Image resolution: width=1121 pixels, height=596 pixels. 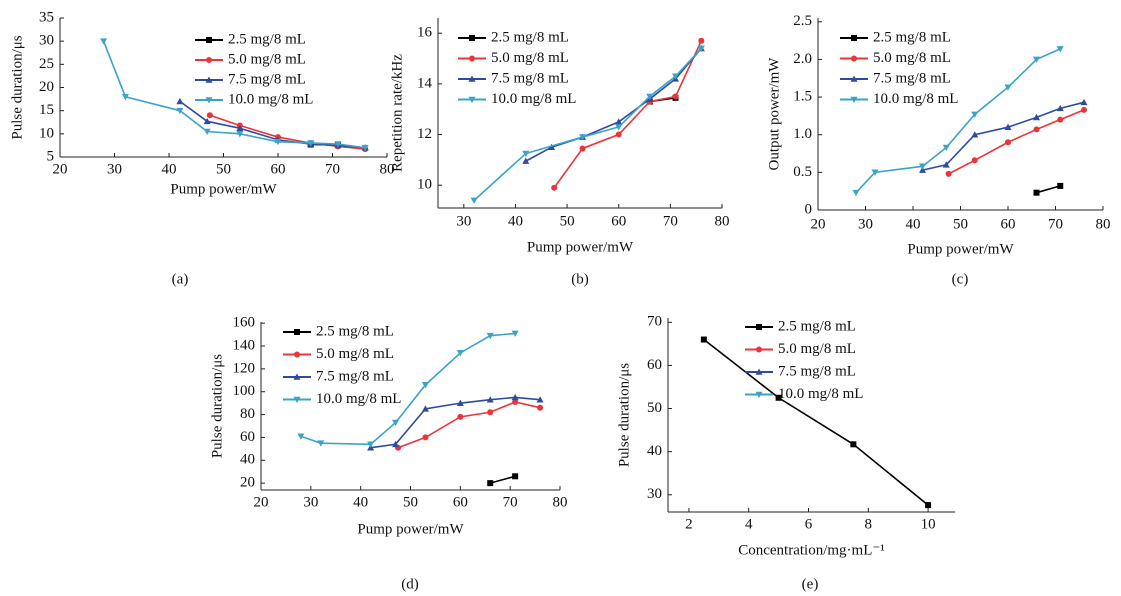 What do you see at coordinates (960, 279) in the screenshot?
I see `caption: (c)` at bounding box center [960, 279].